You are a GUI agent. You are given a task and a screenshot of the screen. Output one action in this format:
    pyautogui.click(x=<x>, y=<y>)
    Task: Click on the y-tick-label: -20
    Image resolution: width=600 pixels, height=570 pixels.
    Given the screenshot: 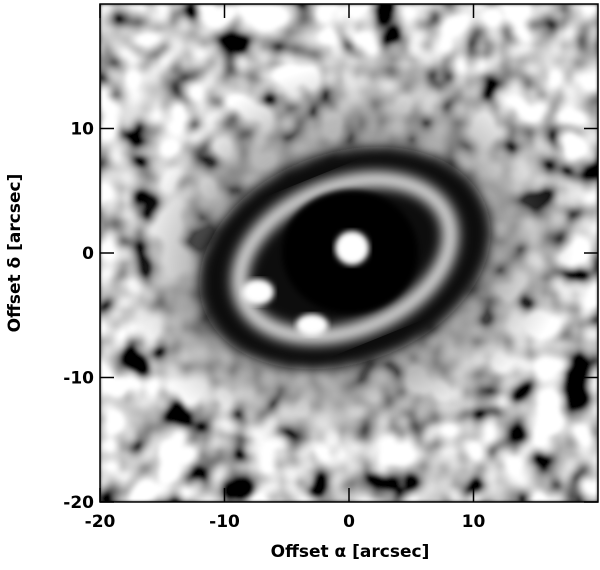 What is the action you would take?
    pyautogui.click(x=78, y=503)
    